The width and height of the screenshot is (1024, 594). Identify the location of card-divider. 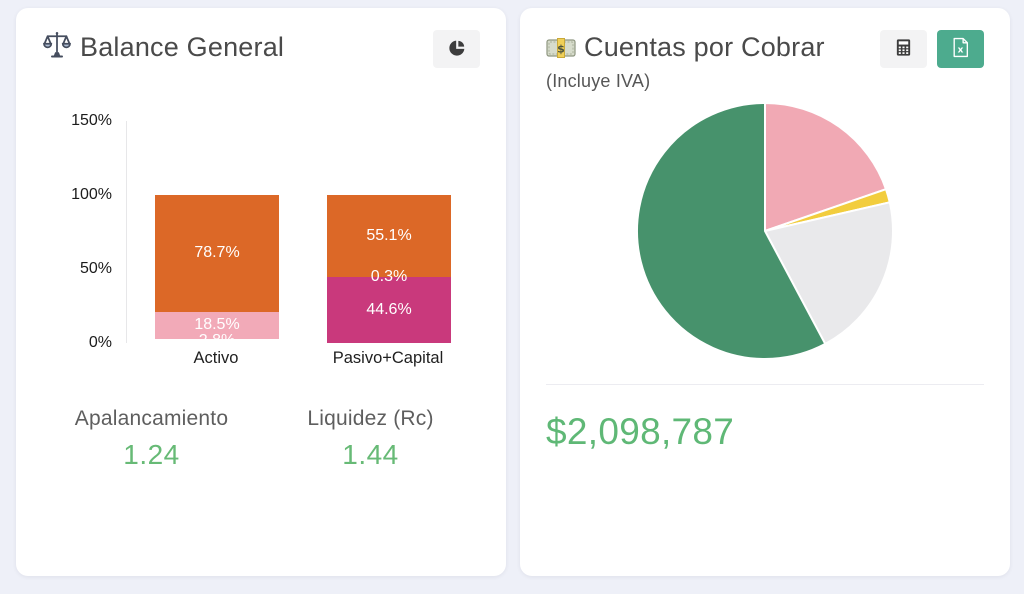
(765, 385).